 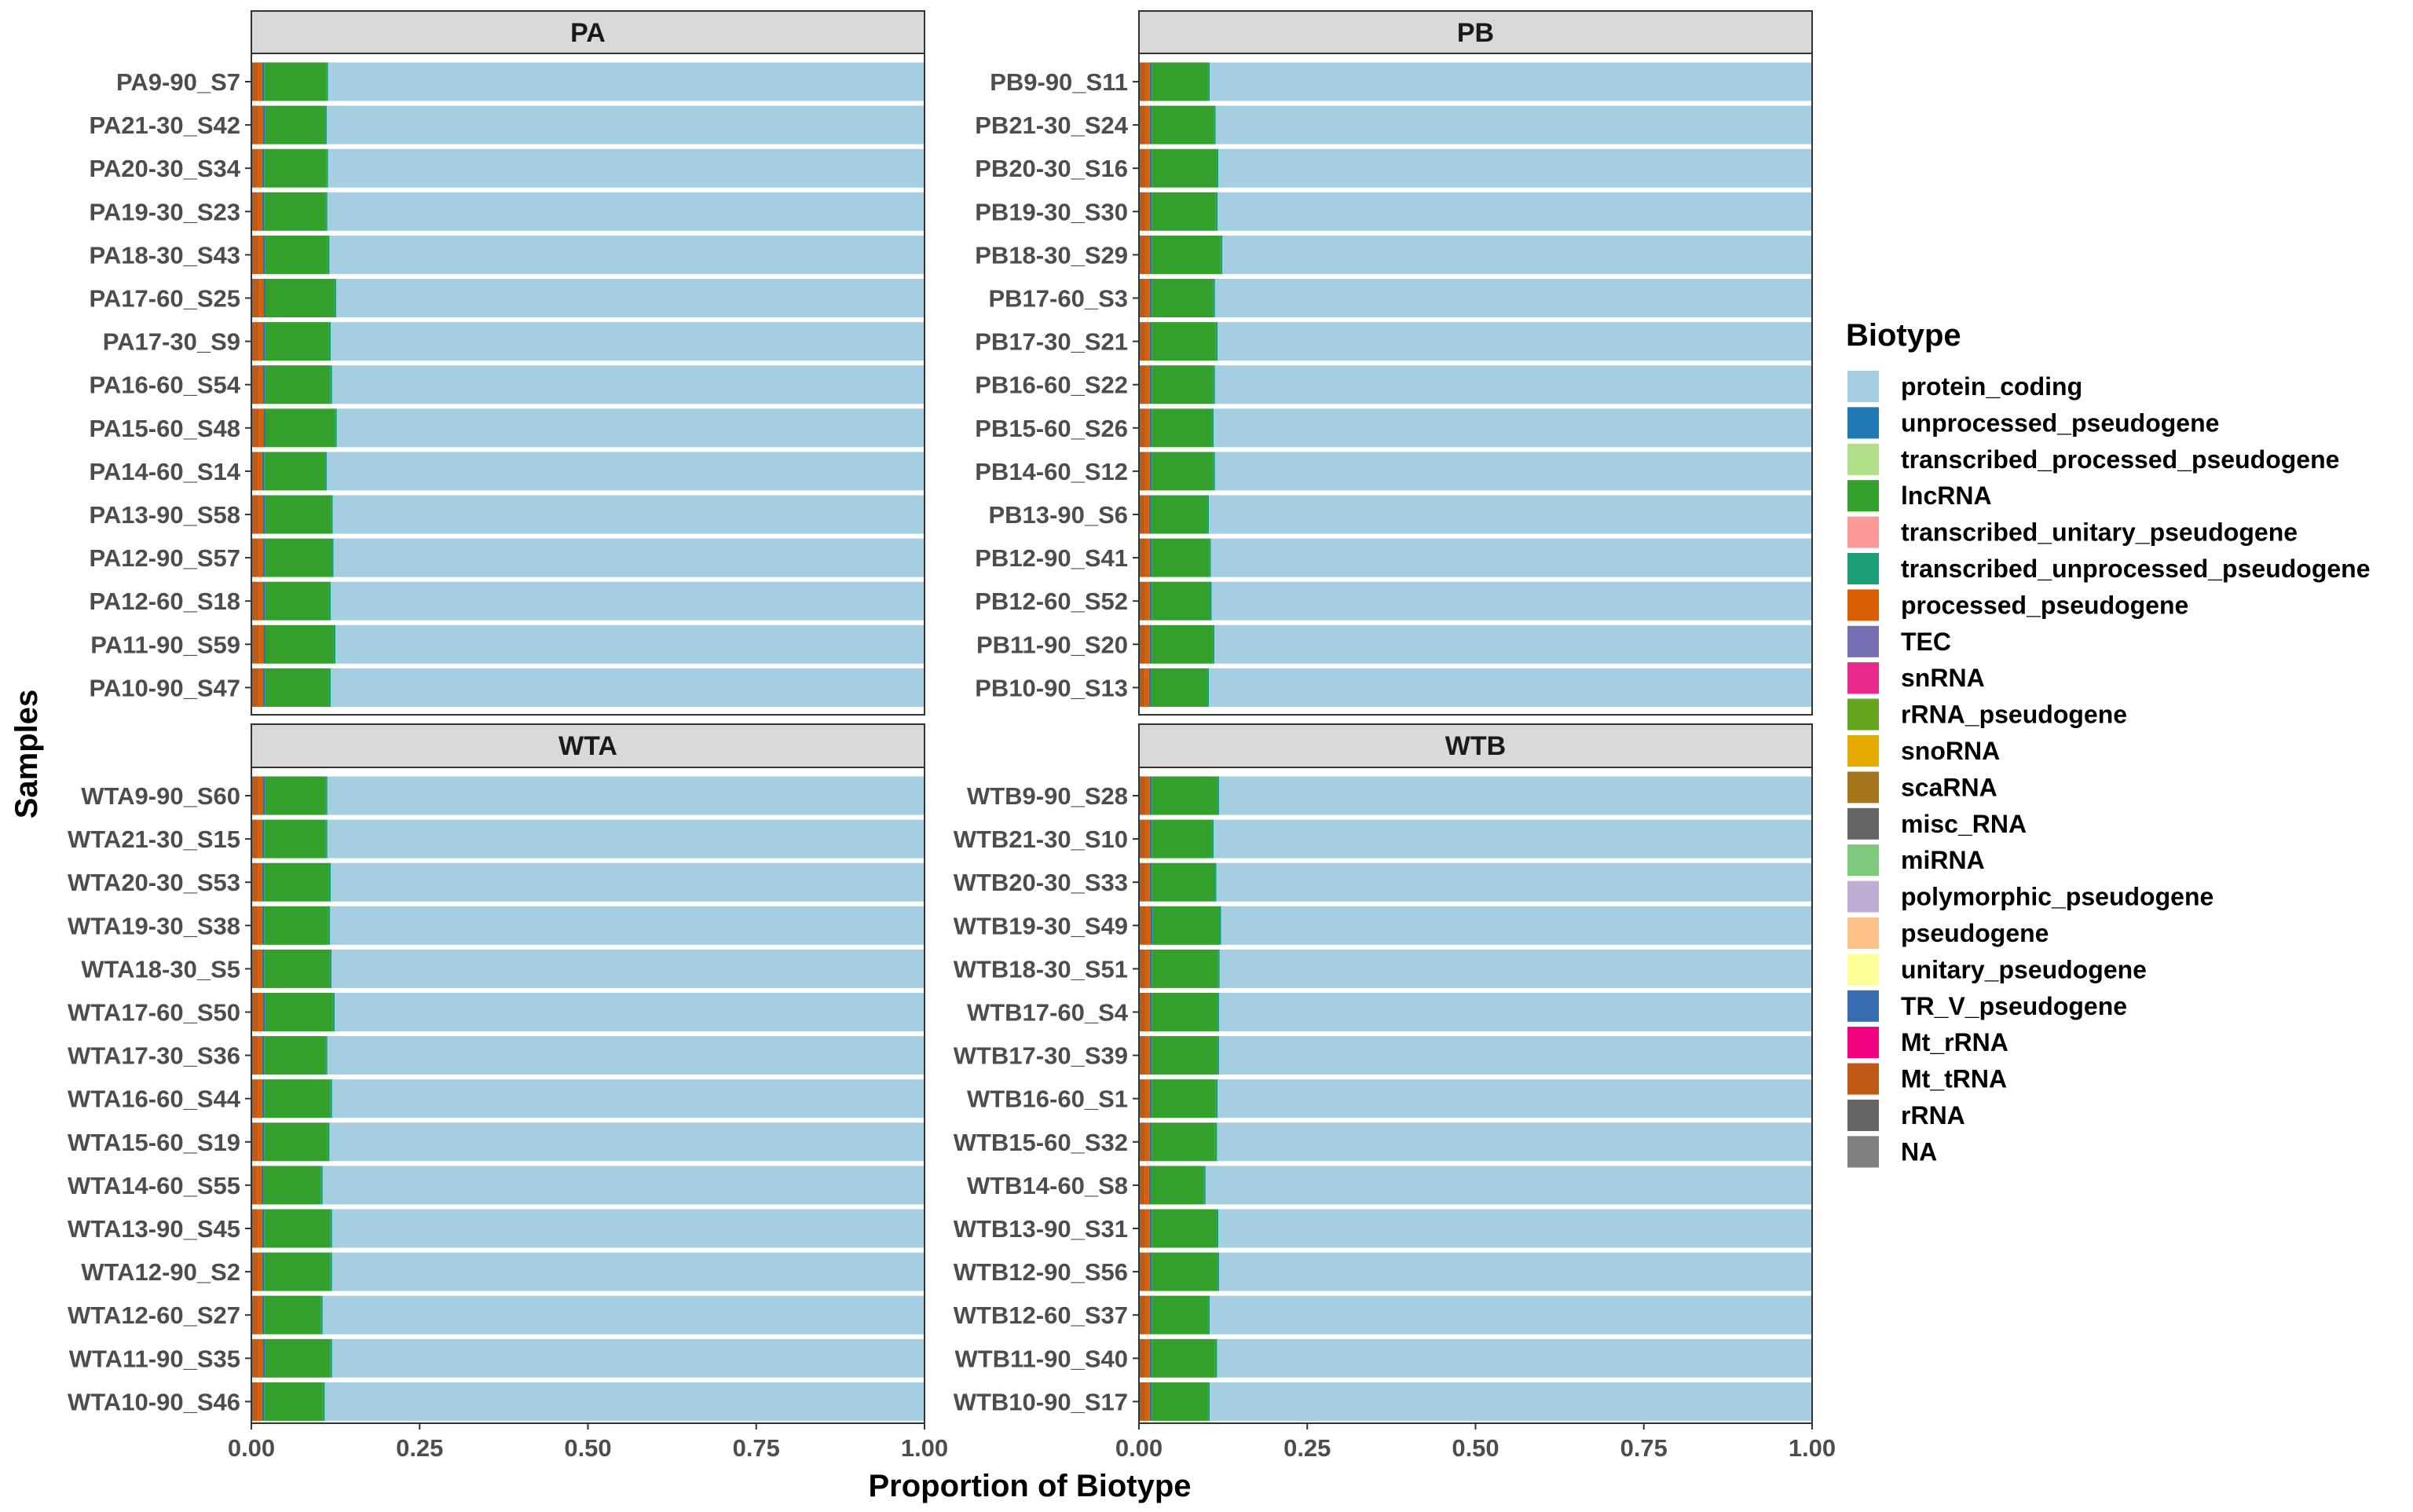 I want to click on legend-item: transcribed_processed_pseudogene, so click(x=2093, y=459).